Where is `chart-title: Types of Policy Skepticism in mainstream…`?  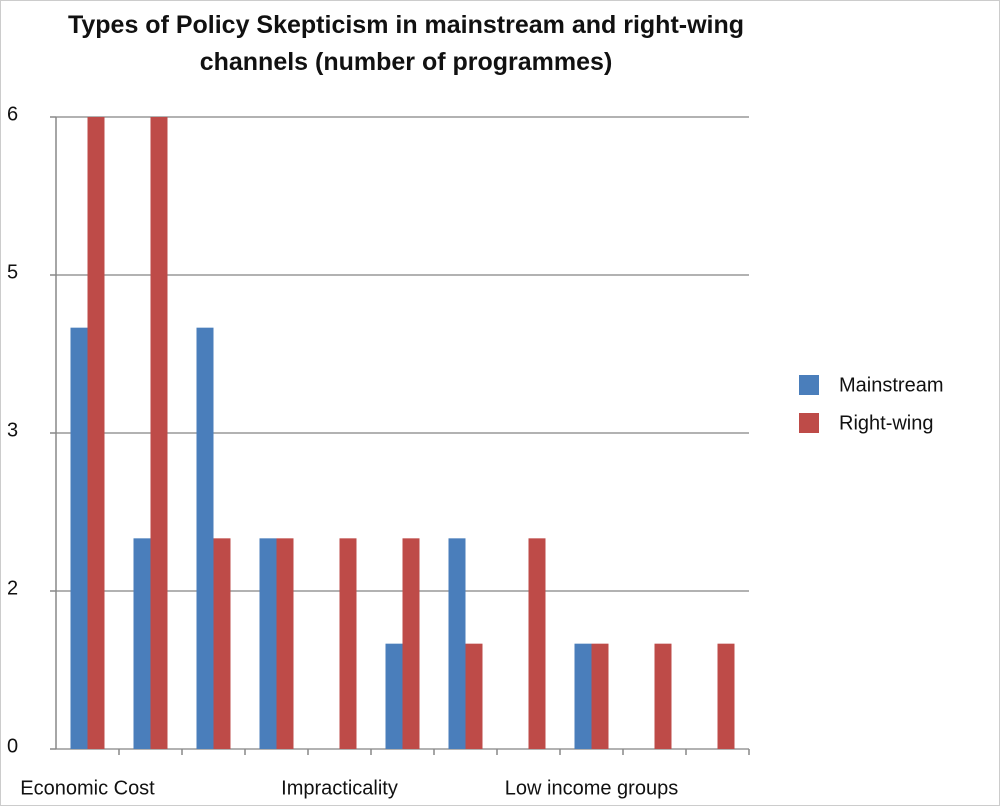
chart-title: Types of Policy Skepticism in mainstream… is located at coordinates (406, 43).